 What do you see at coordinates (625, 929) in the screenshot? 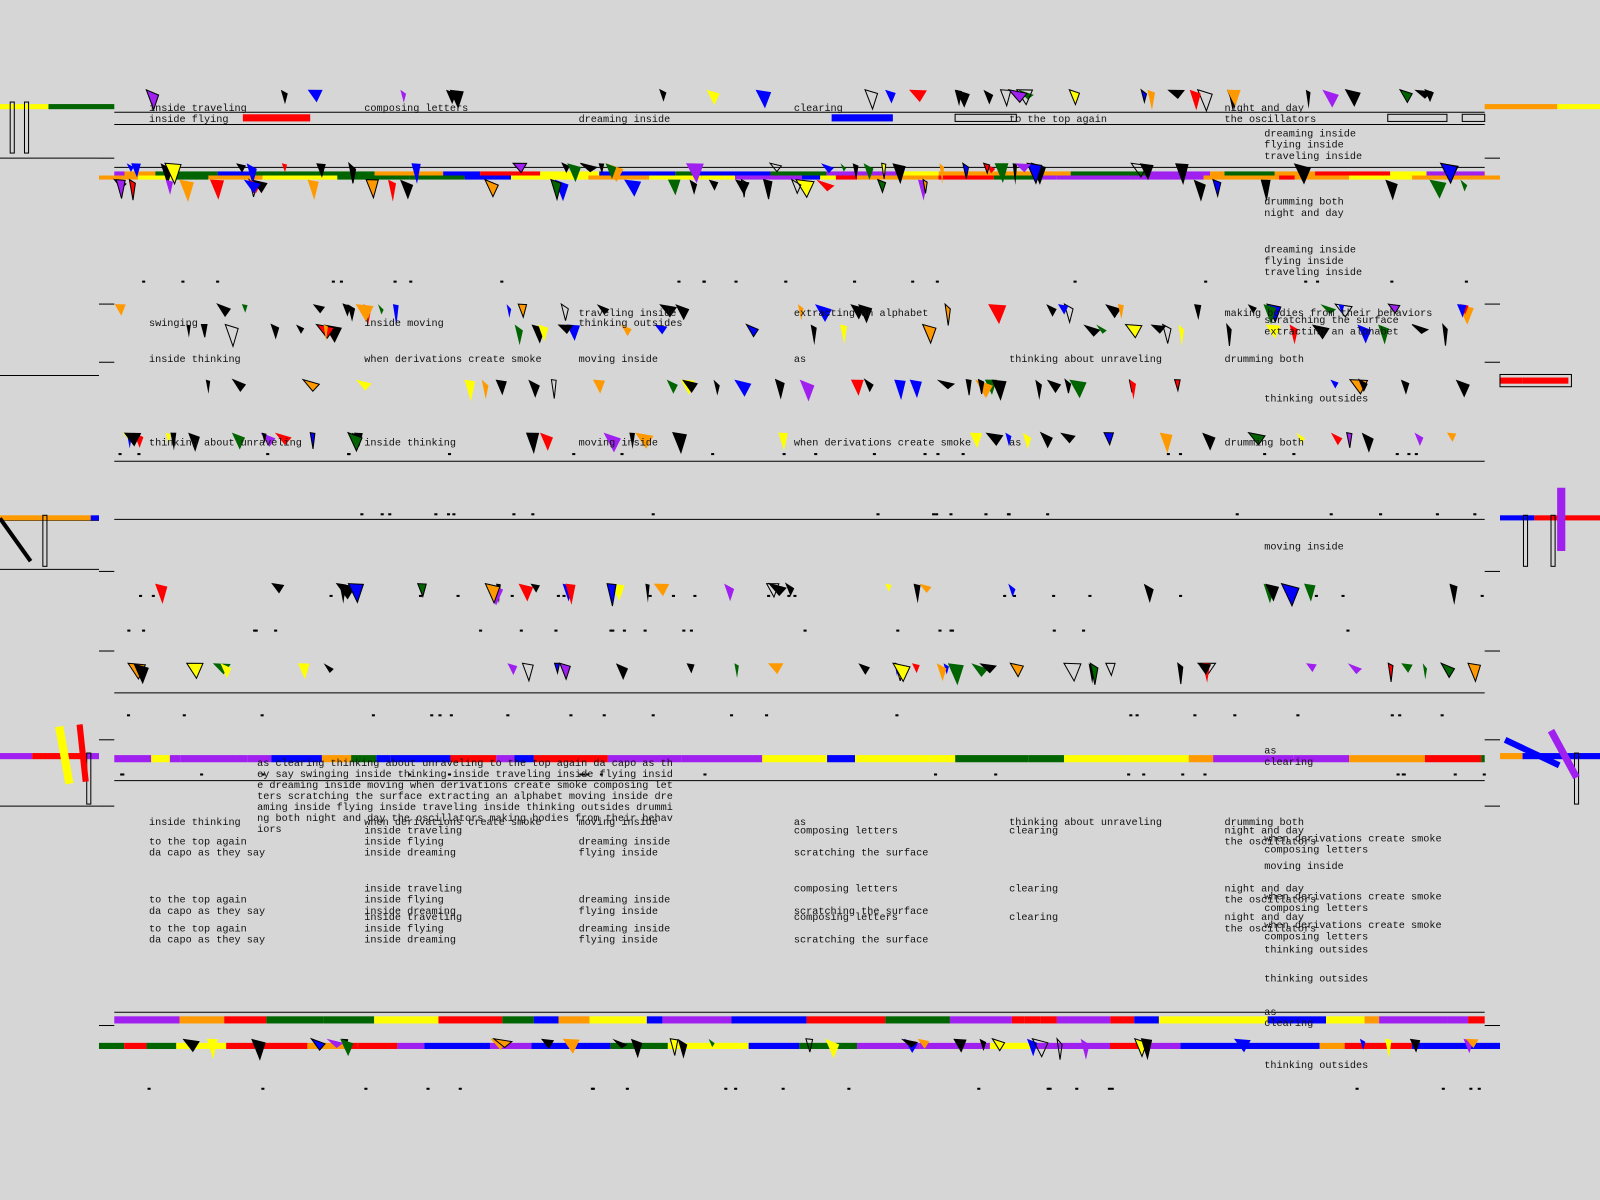
I see `label: dreaming inside` at bounding box center [625, 929].